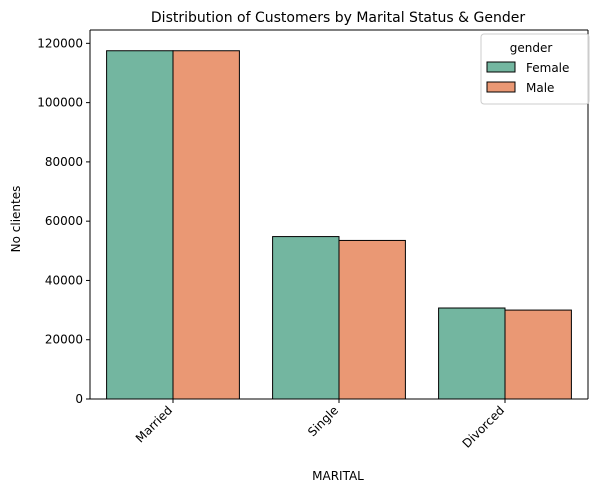 This screenshot has width=598, height=492. What do you see at coordinates (206, 225) in the screenshot?
I see `bar-married-male` at bounding box center [206, 225].